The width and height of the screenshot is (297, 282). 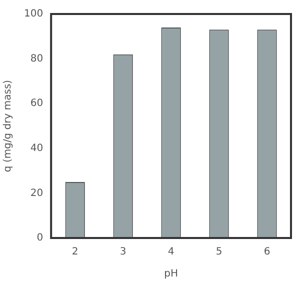 What do you see at coordinates (123, 252) in the screenshot?
I see `x-tick-label: 3` at bounding box center [123, 252].